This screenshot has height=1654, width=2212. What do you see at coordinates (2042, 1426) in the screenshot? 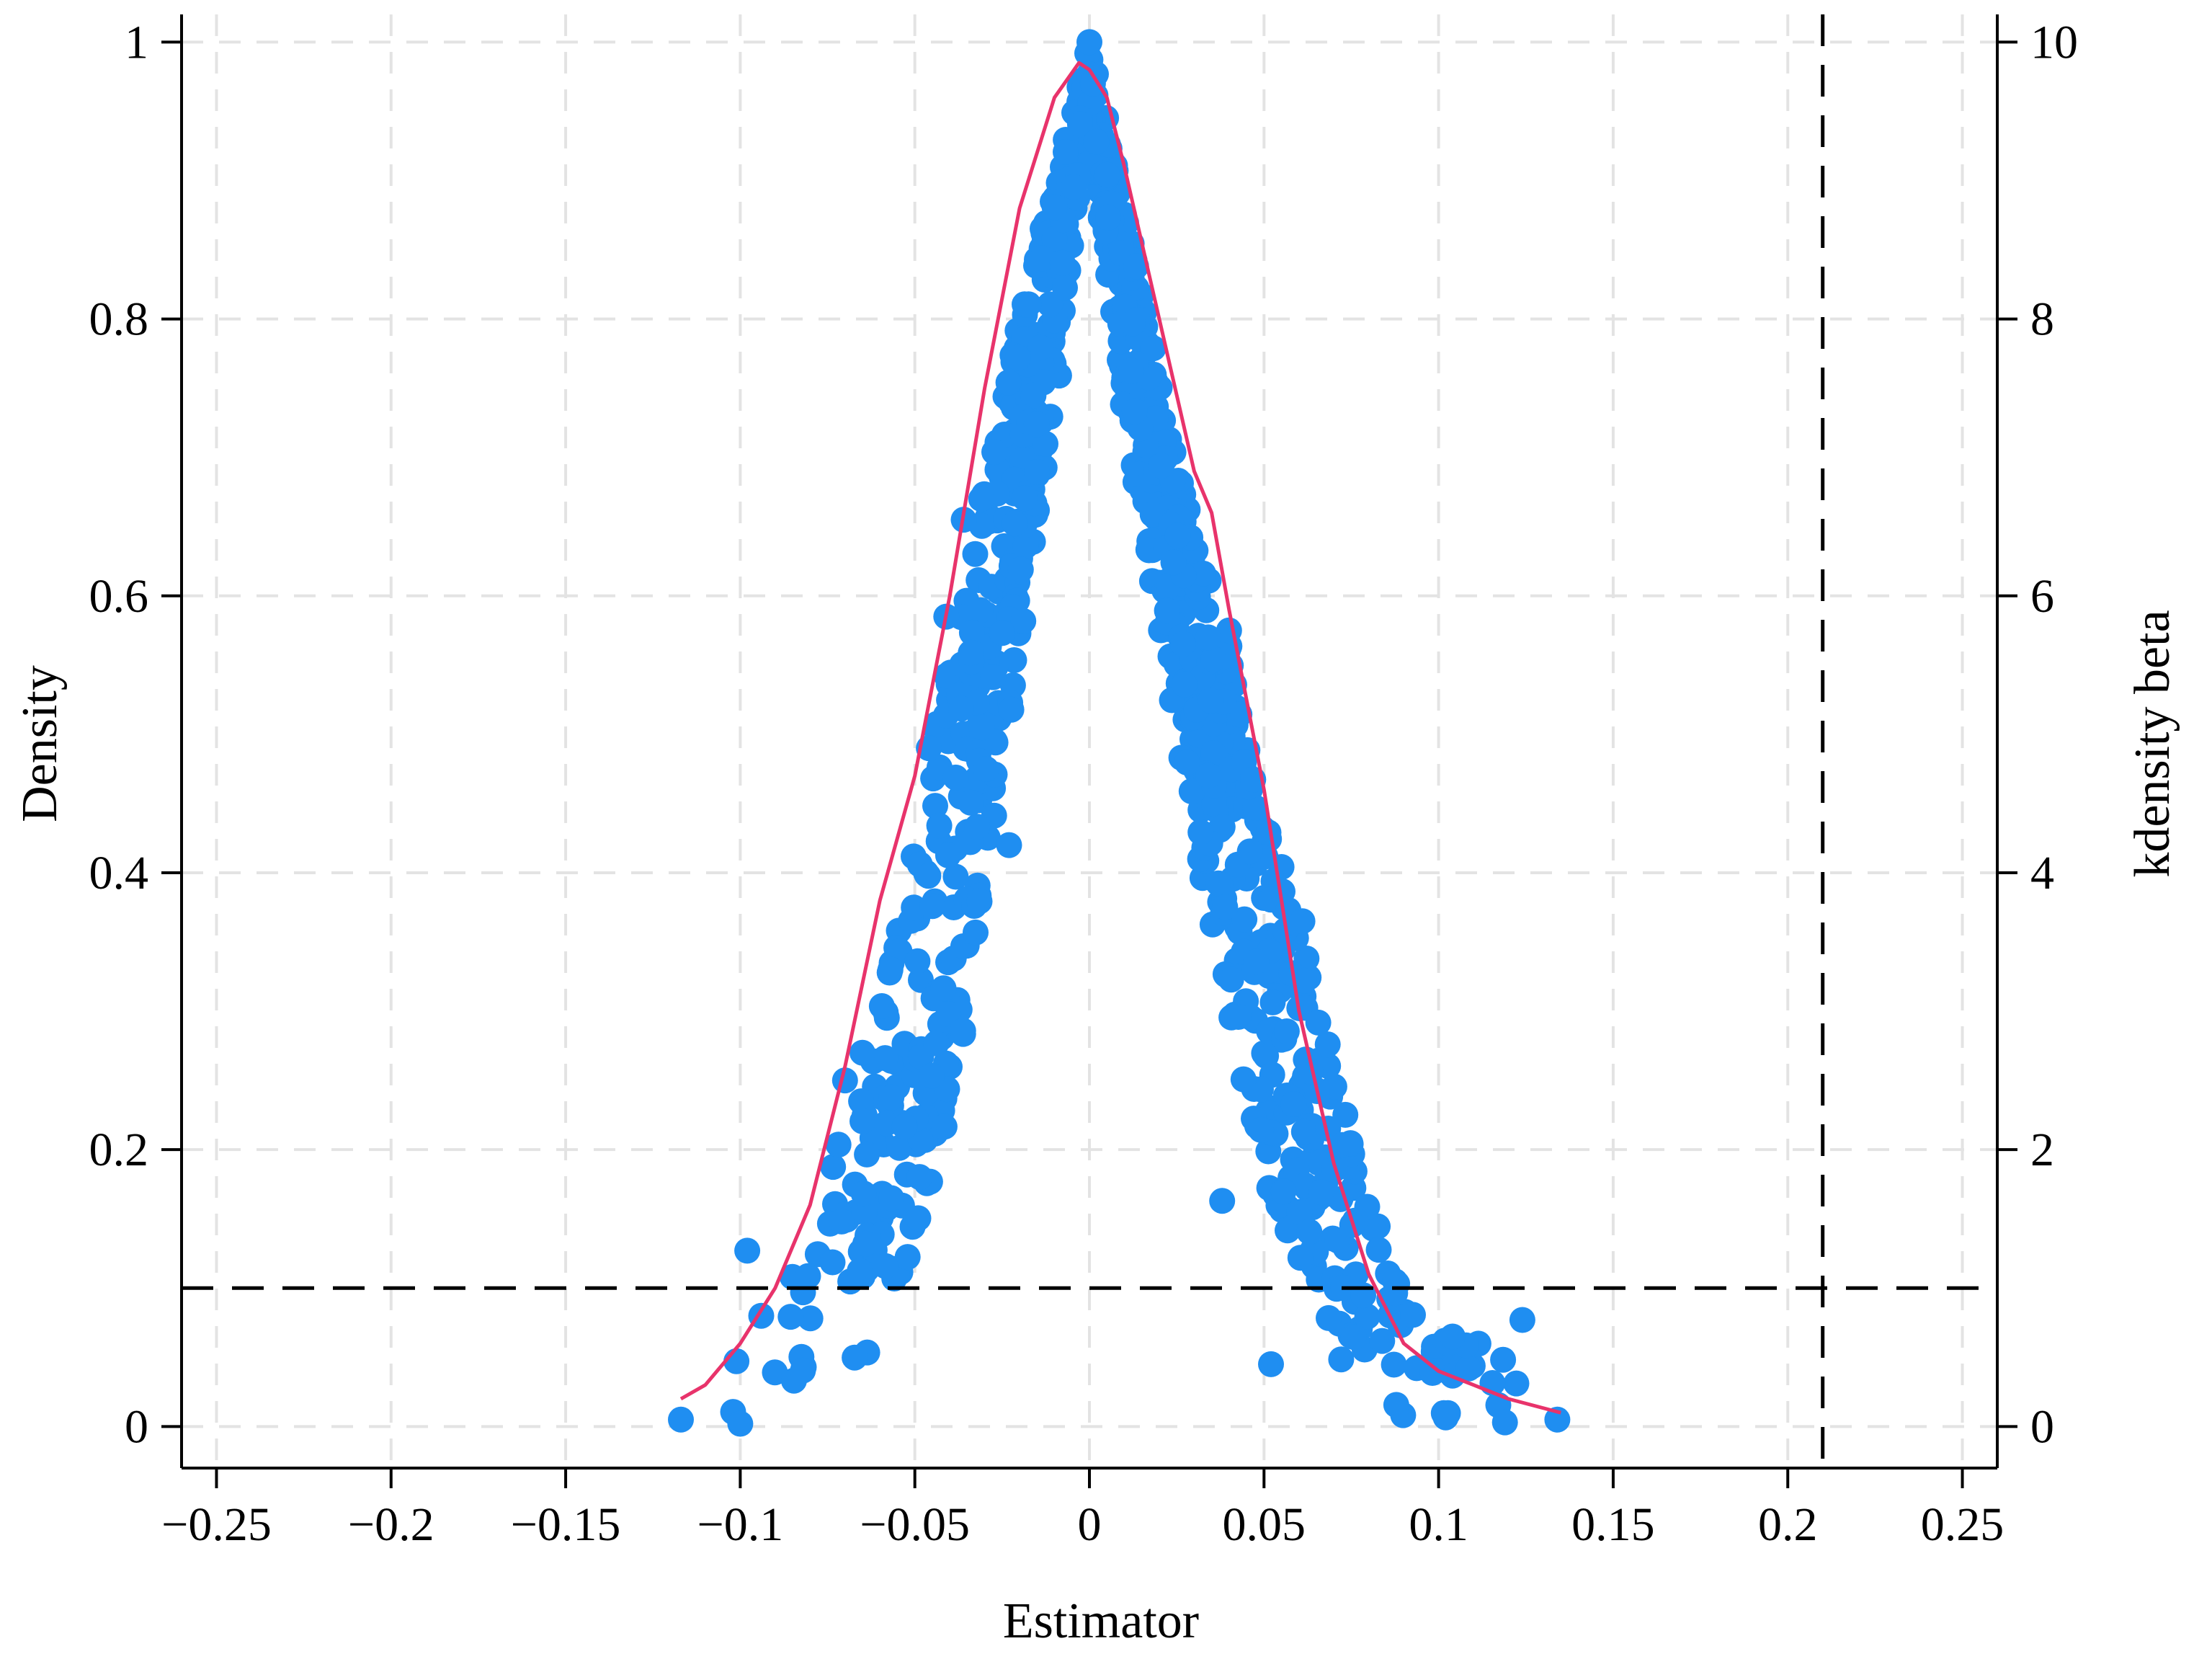
I see `y2-tick-label: 0` at bounding box center [2042, 1426].